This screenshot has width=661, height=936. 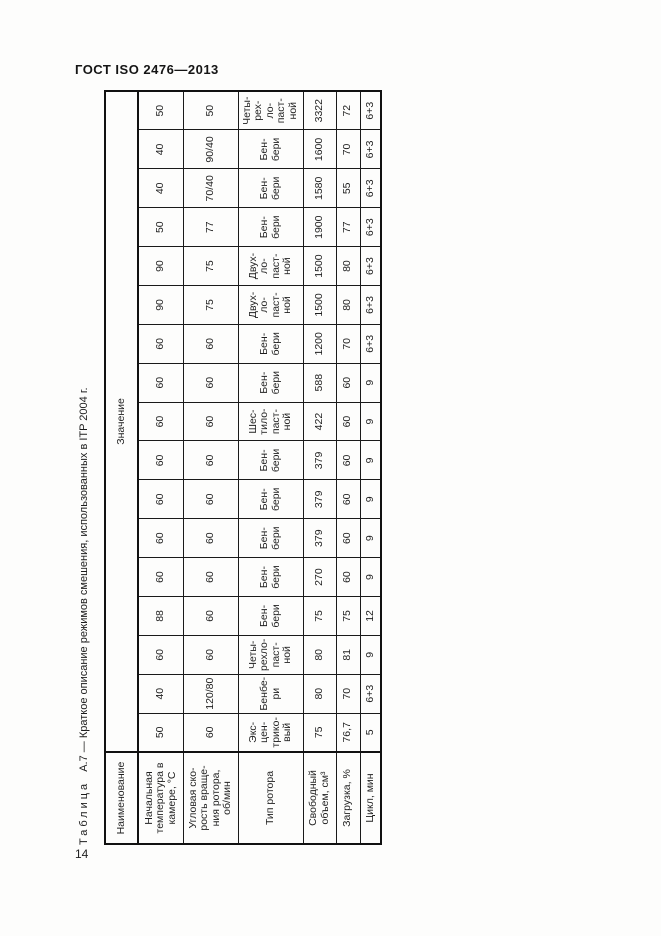 I want to click on load-value-cell: 72, so click(x=348, y=110).